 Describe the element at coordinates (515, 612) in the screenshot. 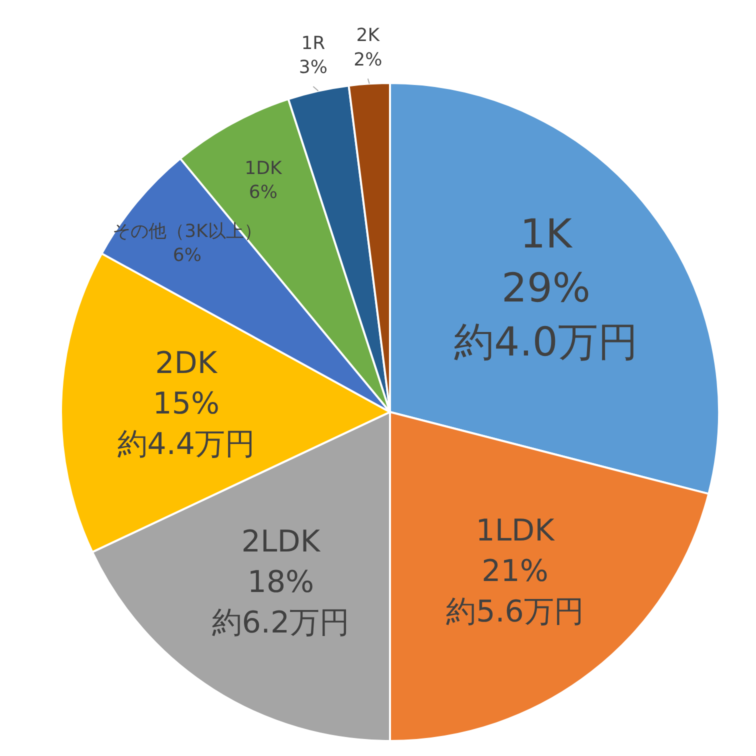

I see `text: 約5.6万円` at that location.